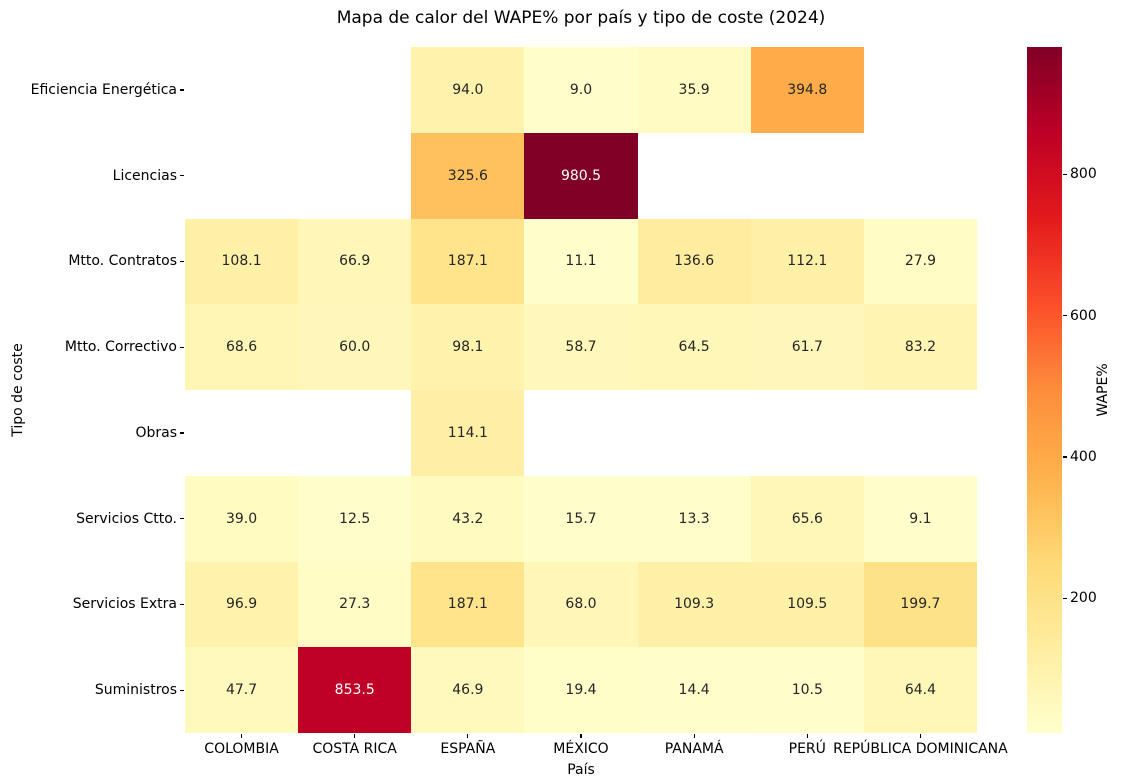 The image size is (1121, 784). Describe the element at coordinates (126, 518) in the screenshot. I see `y-tick-label: Servicios Ctto.` at that location.